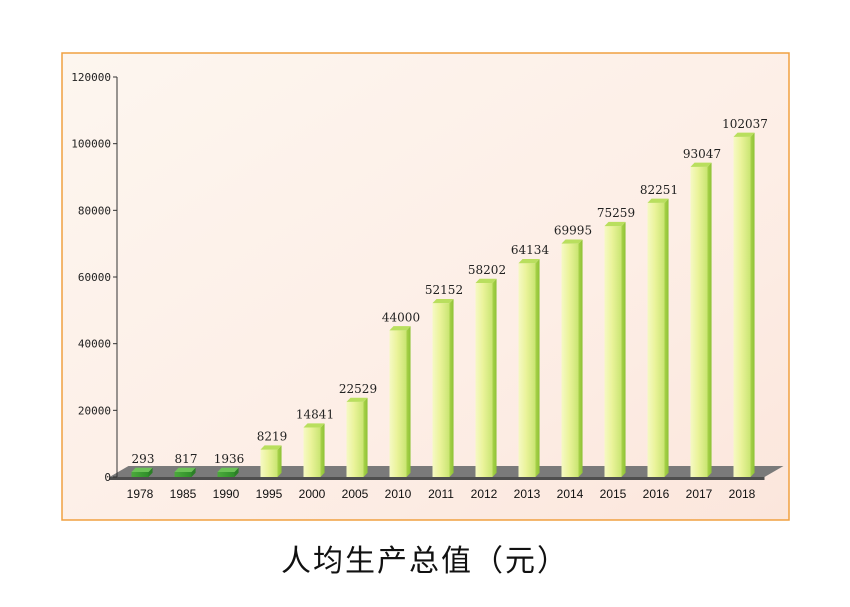 The height and width of the screenshot is (607, 850). Describe the element at coordinates (91, 144) in the screenshot. I see `y-tick-label: 100000` at that location.